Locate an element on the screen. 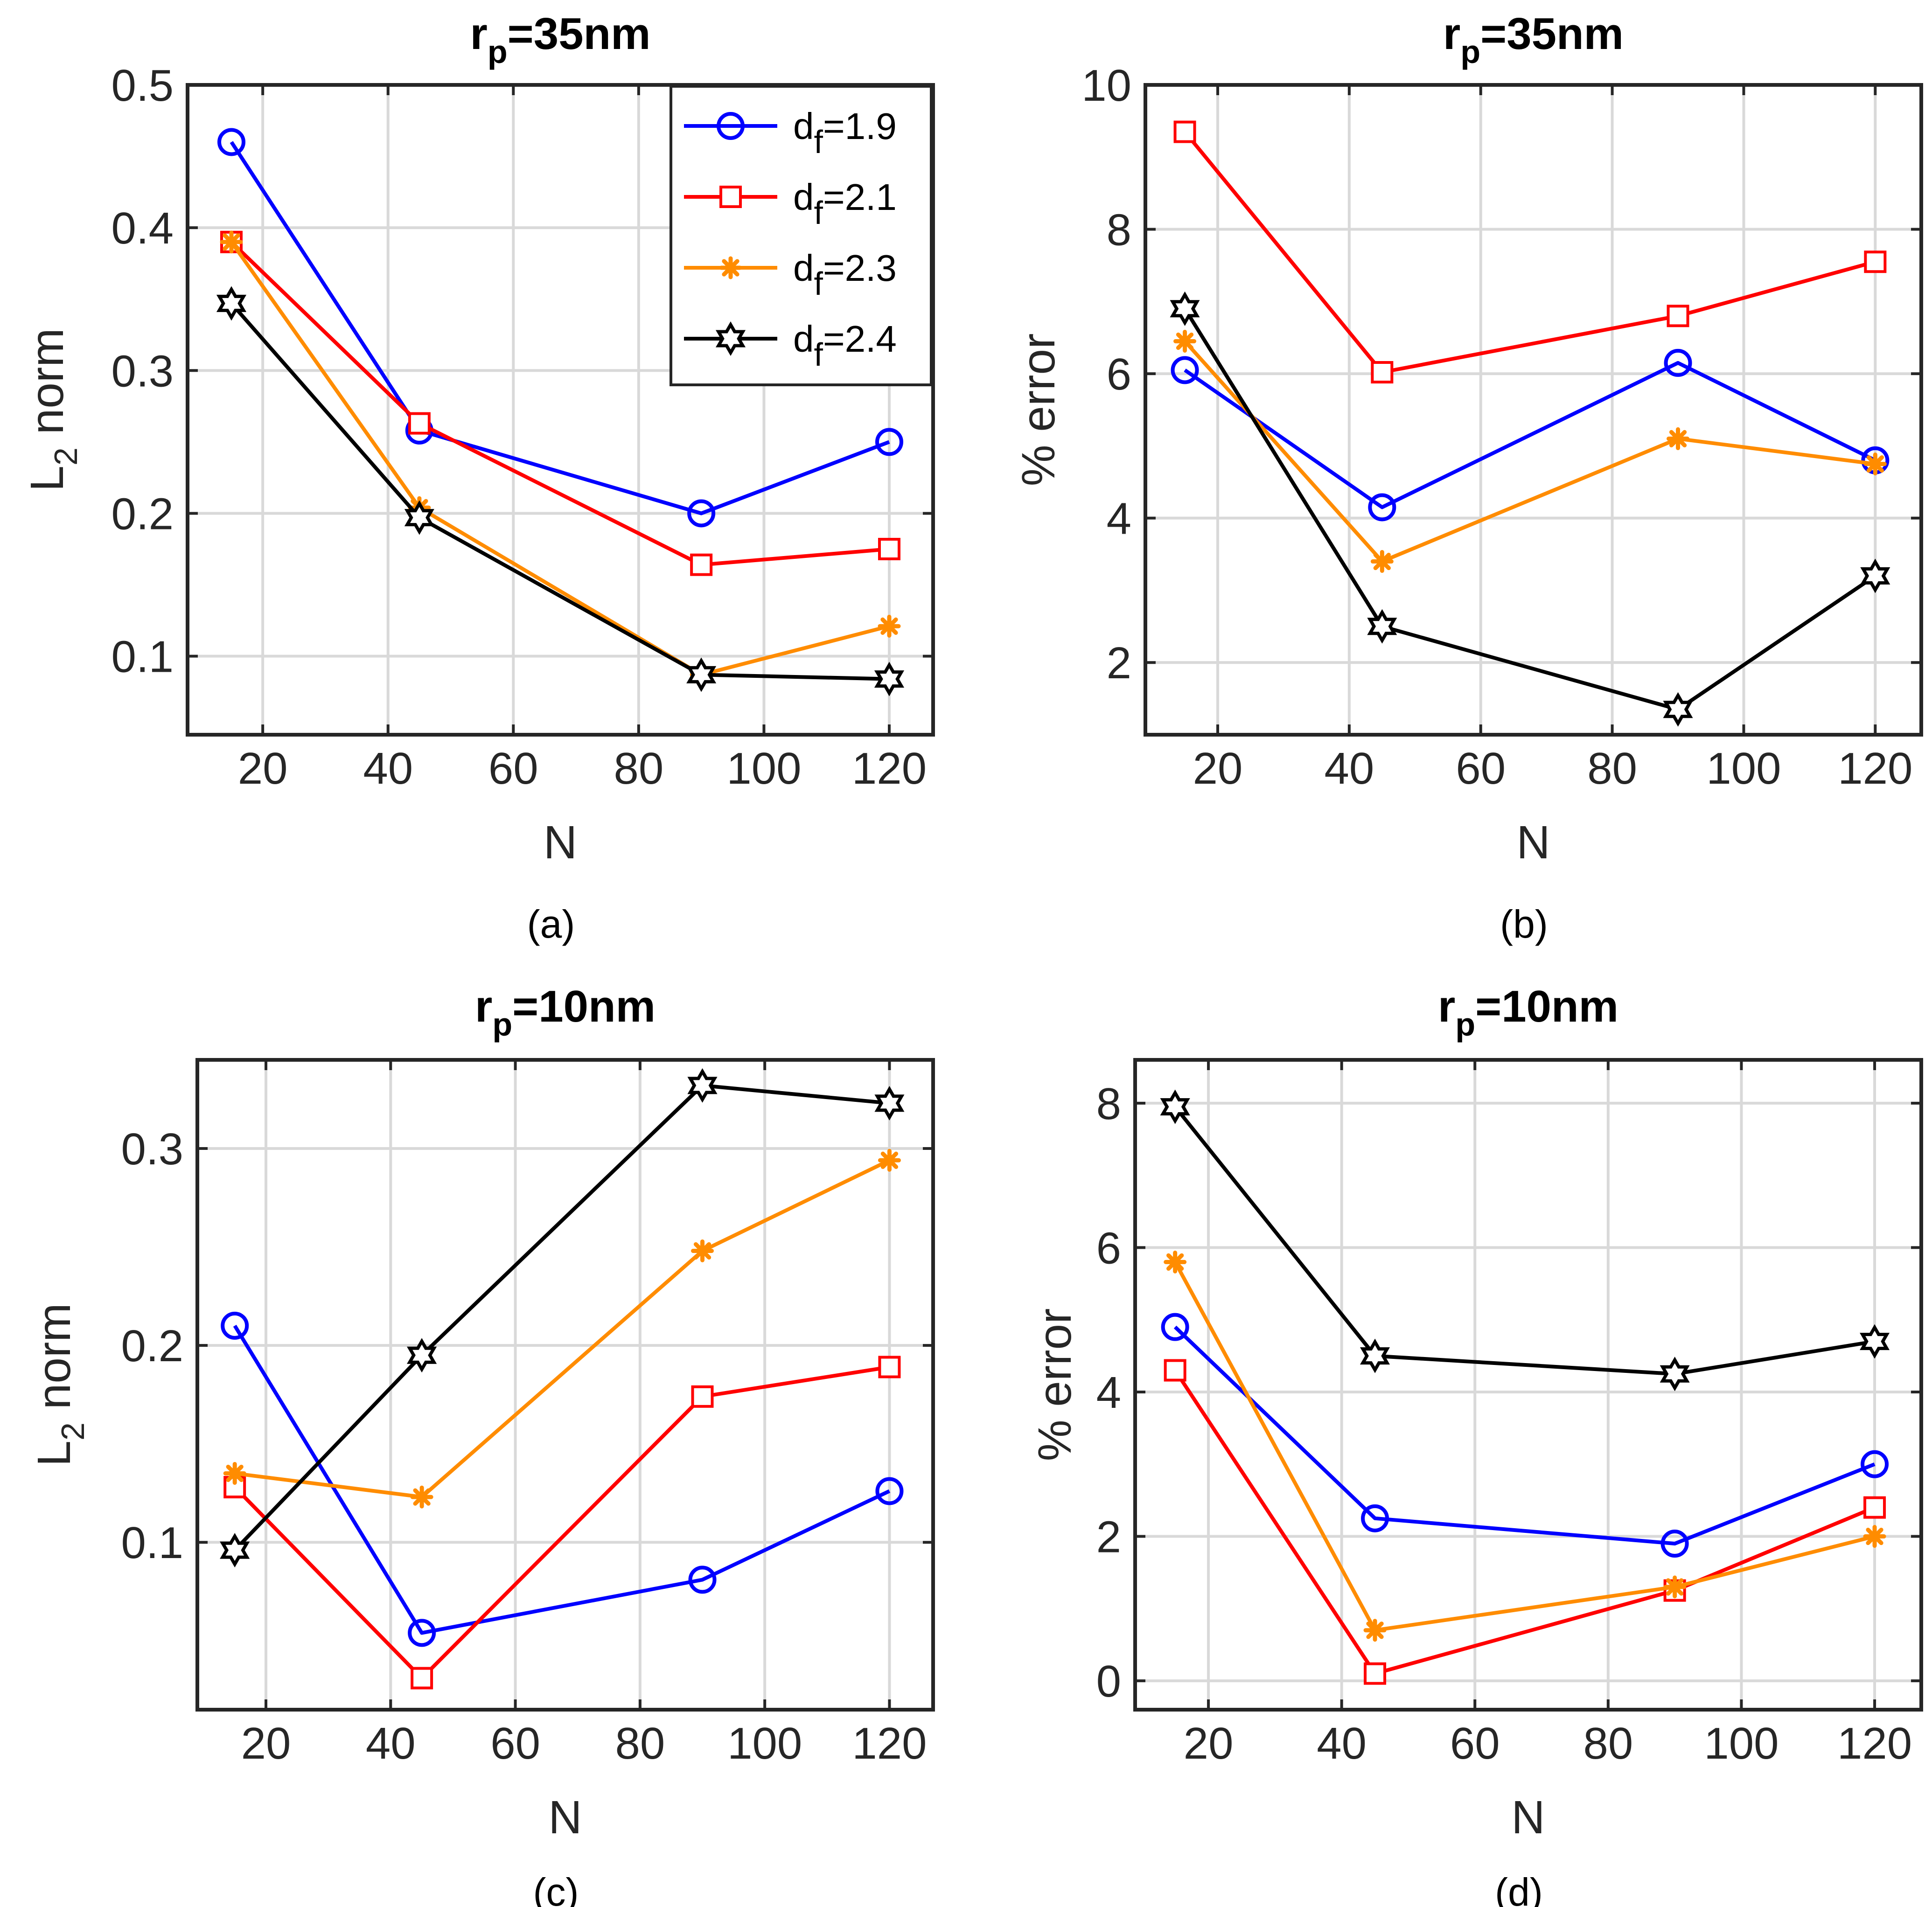  legend-label: df=2.3 is located at coordinates (845, 274).